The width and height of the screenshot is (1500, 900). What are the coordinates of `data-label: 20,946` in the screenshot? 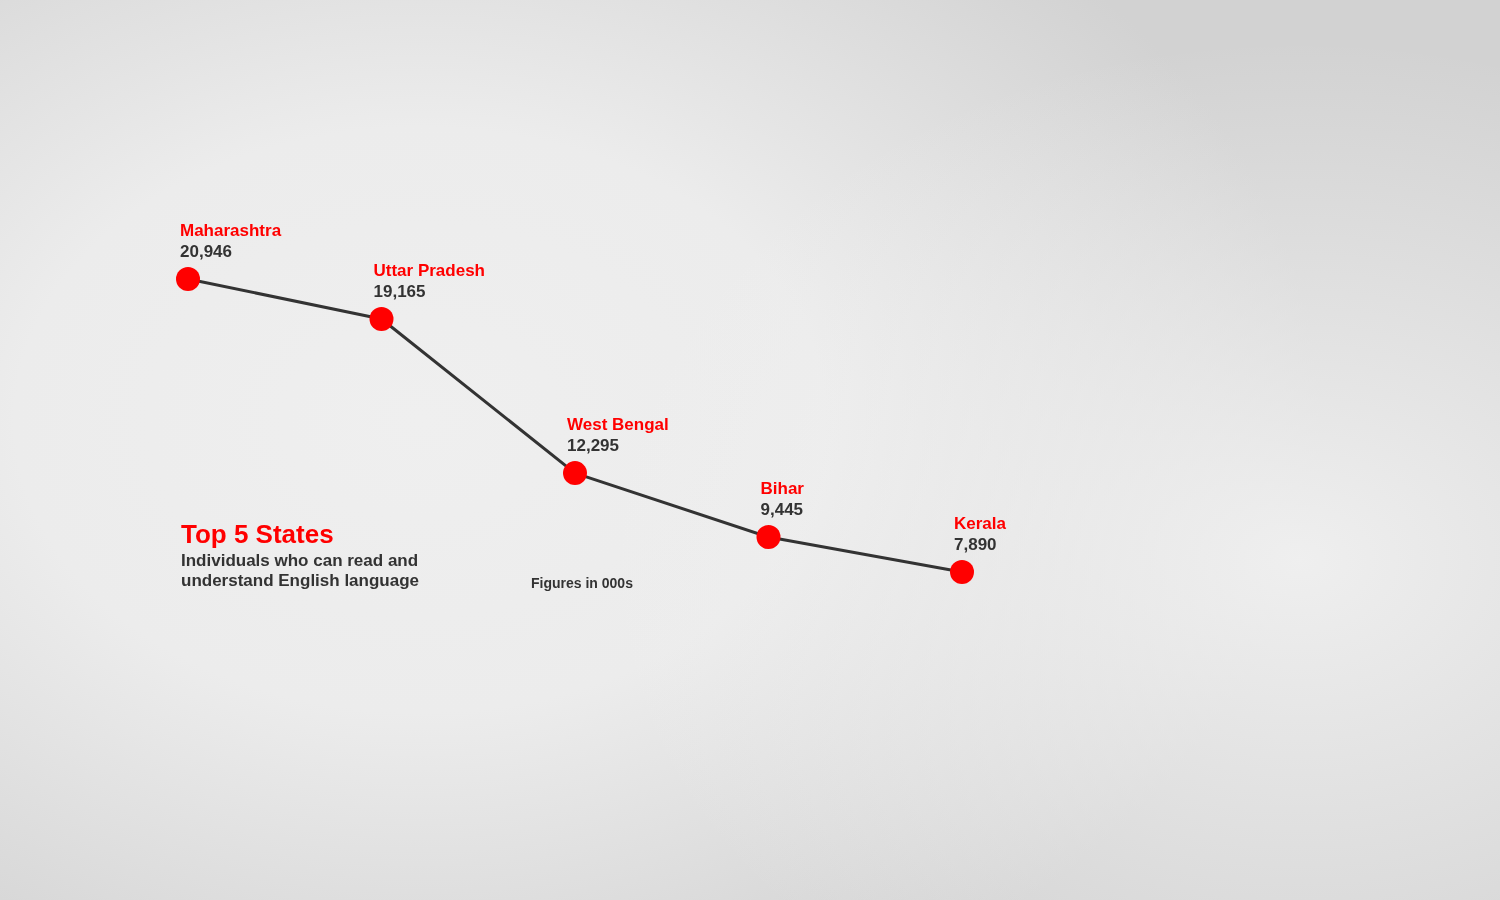 It's located at (206, 251).